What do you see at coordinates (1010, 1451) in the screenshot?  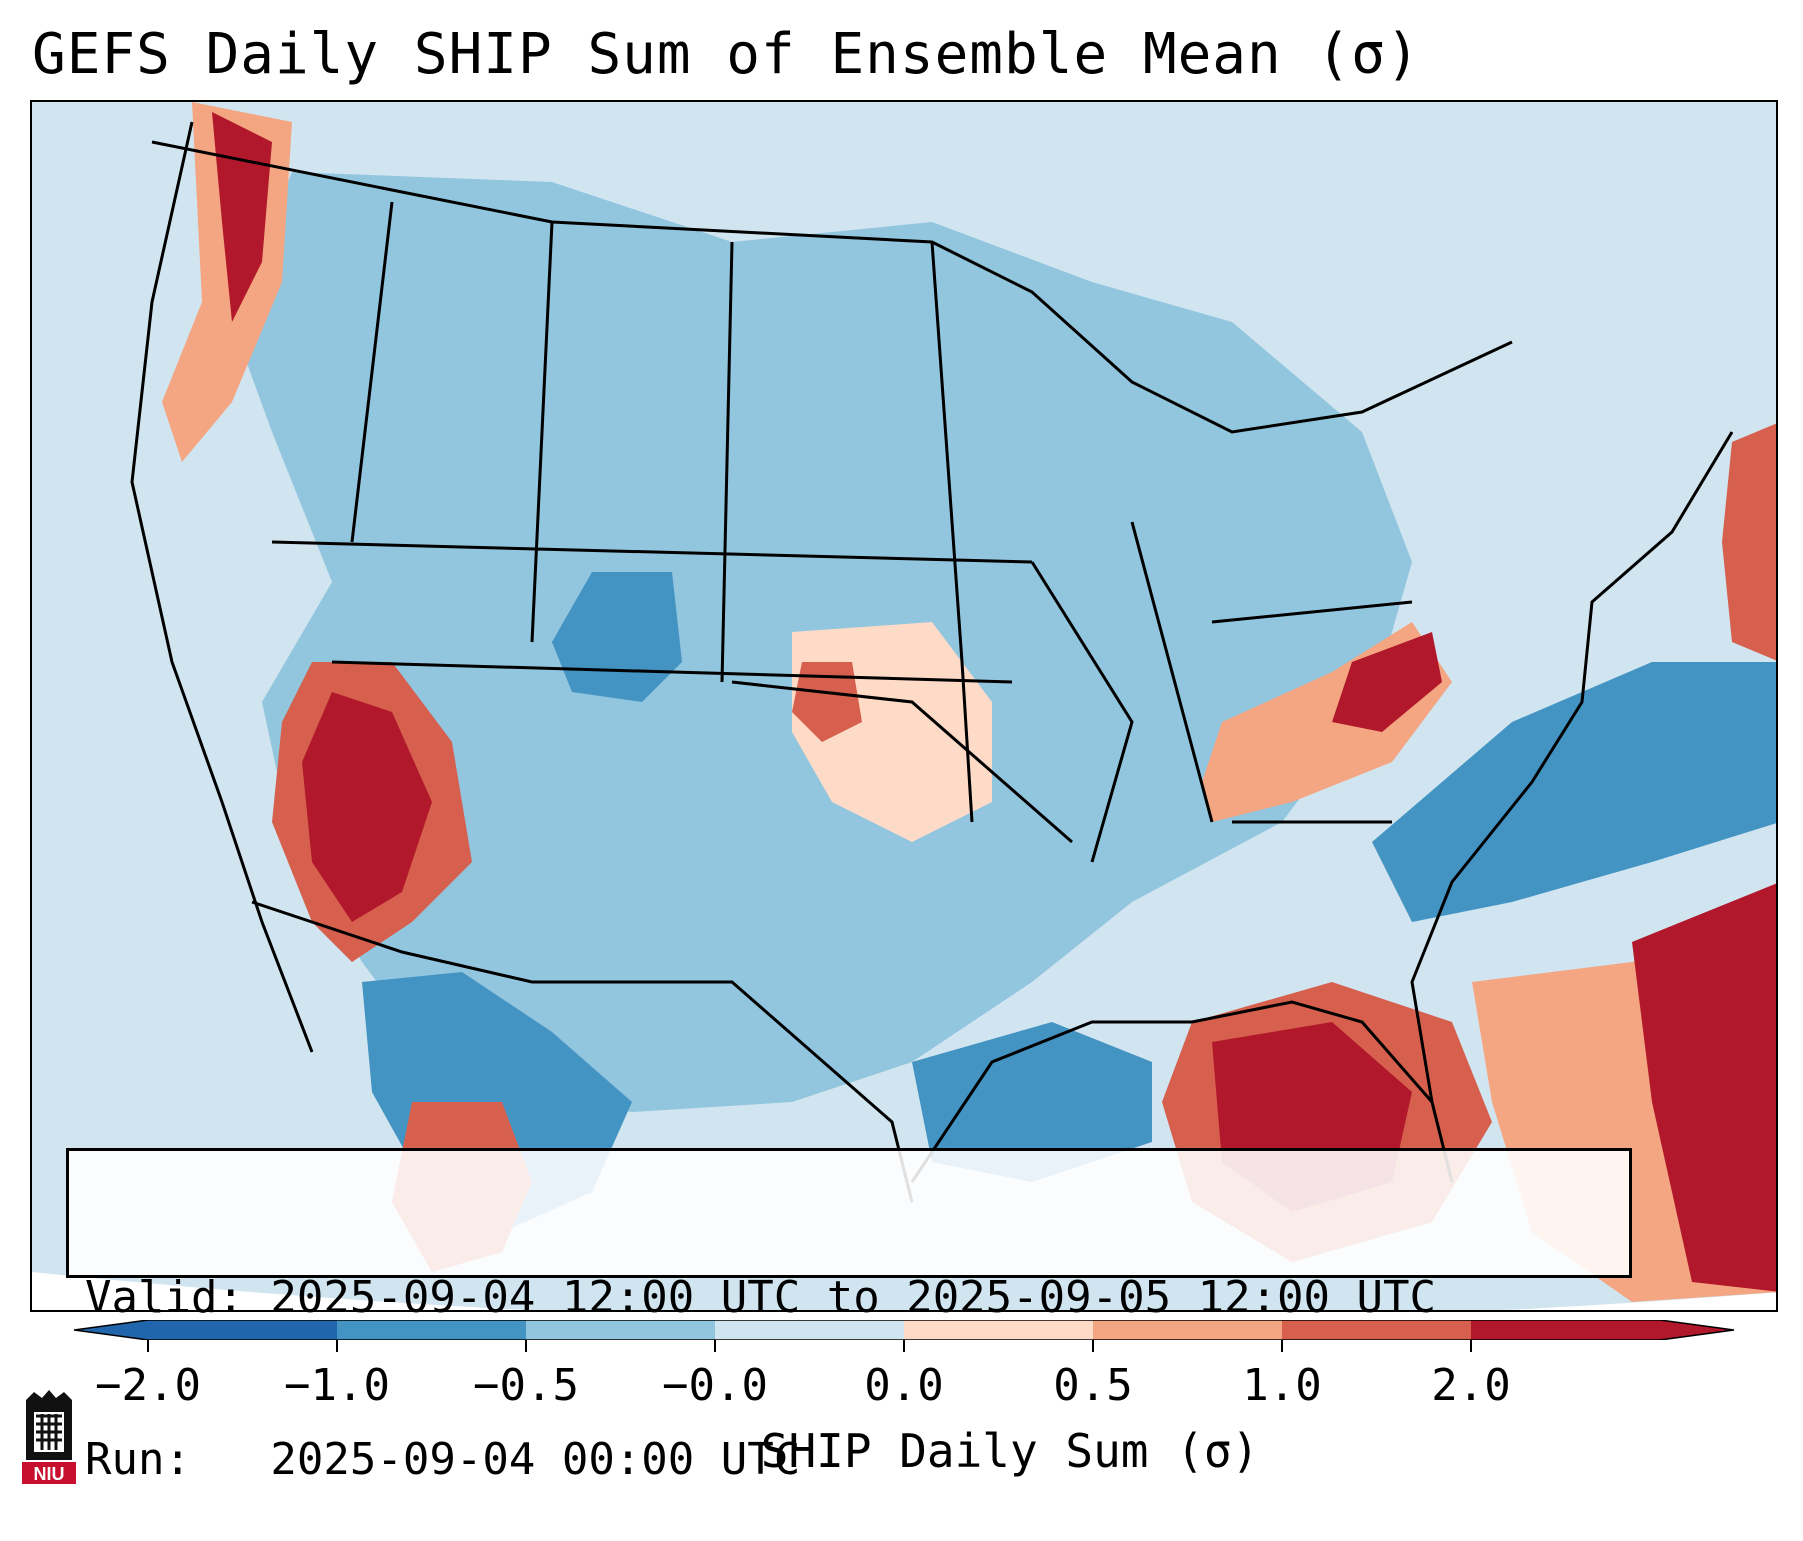 I see `colorbar-label: SHIP Daily Sum (σ)` at bounding box center [1010, 1451].